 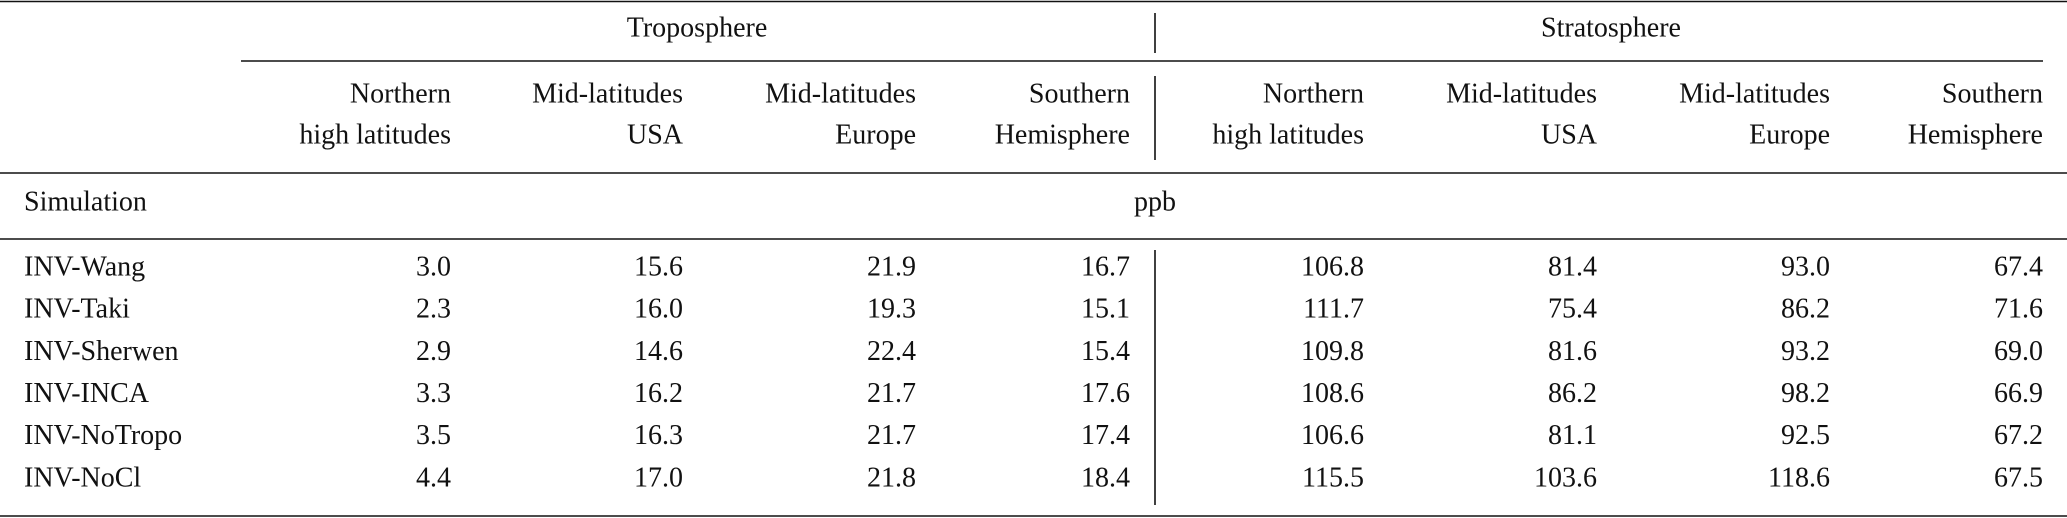 What do you see at coordinates (433, 266) in the screenshot?
I see `cell: 3.0` at bounding box center [433, 266].